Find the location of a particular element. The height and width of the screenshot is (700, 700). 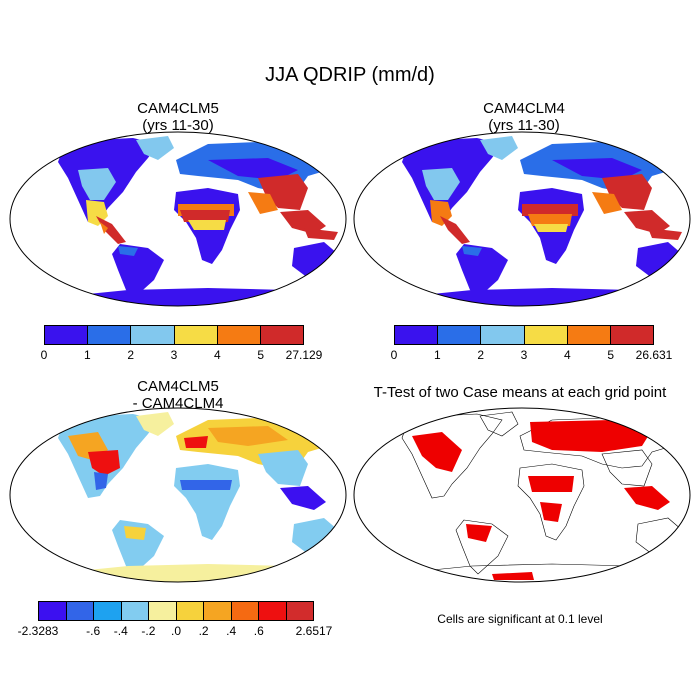

colorbar-tick-label: 2.6517 is located at coordinates (314, 631).